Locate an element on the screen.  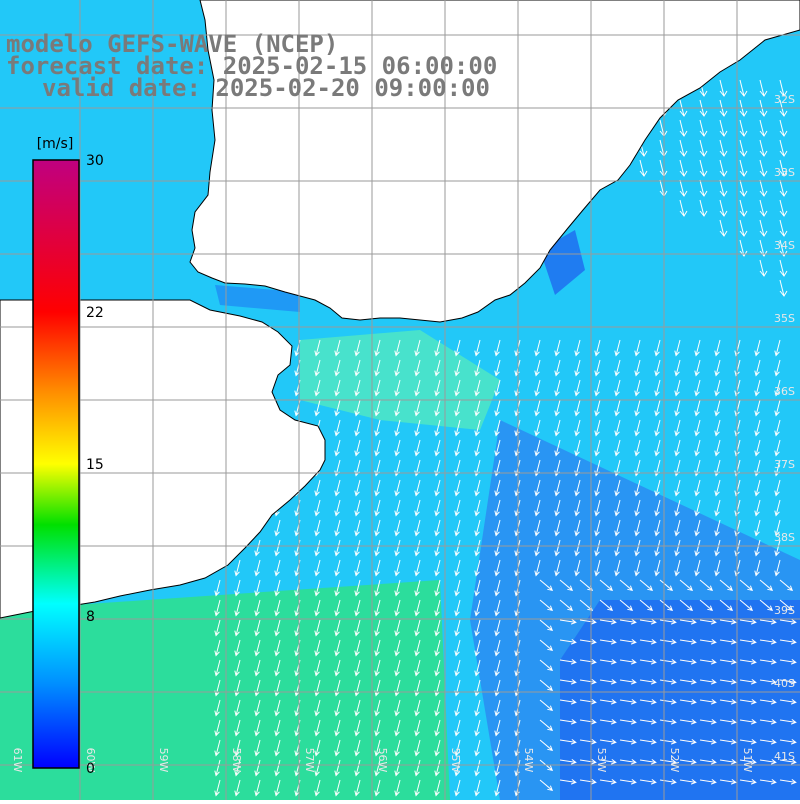
title-forecast-date: forecast date: 2025-02-15 06:00:00 is located at coordinates (252, 66).